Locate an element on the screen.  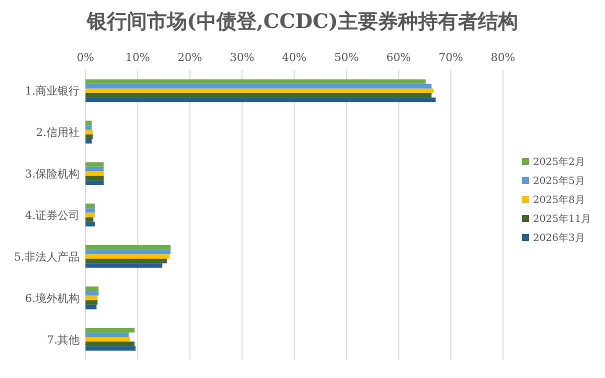
x-tick-label: 80% is located at coordinates (503, 57).